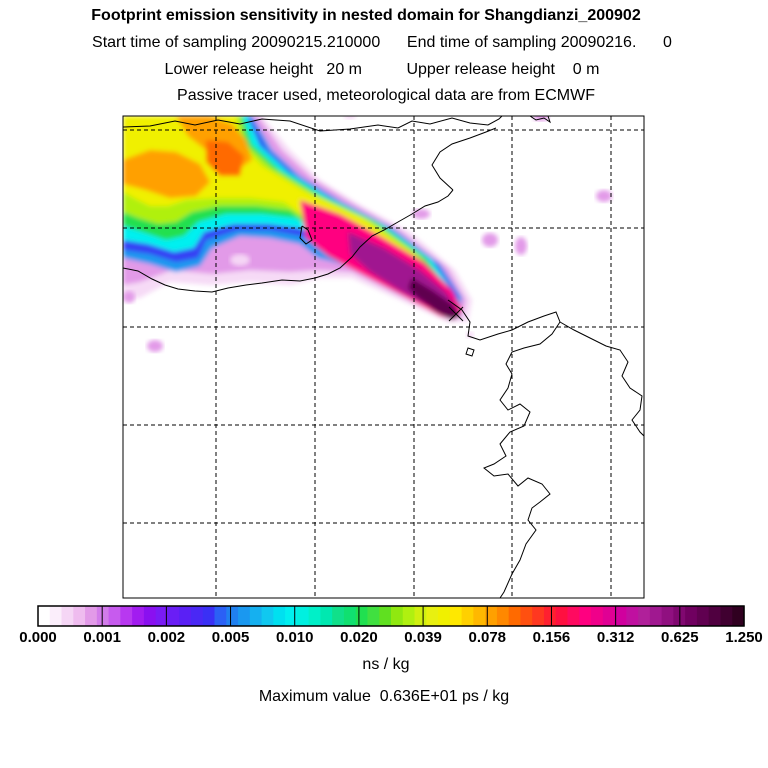  Describe the element at coordinates (166, 174) in the screenshot. I see `patch-orange-west` at that location.